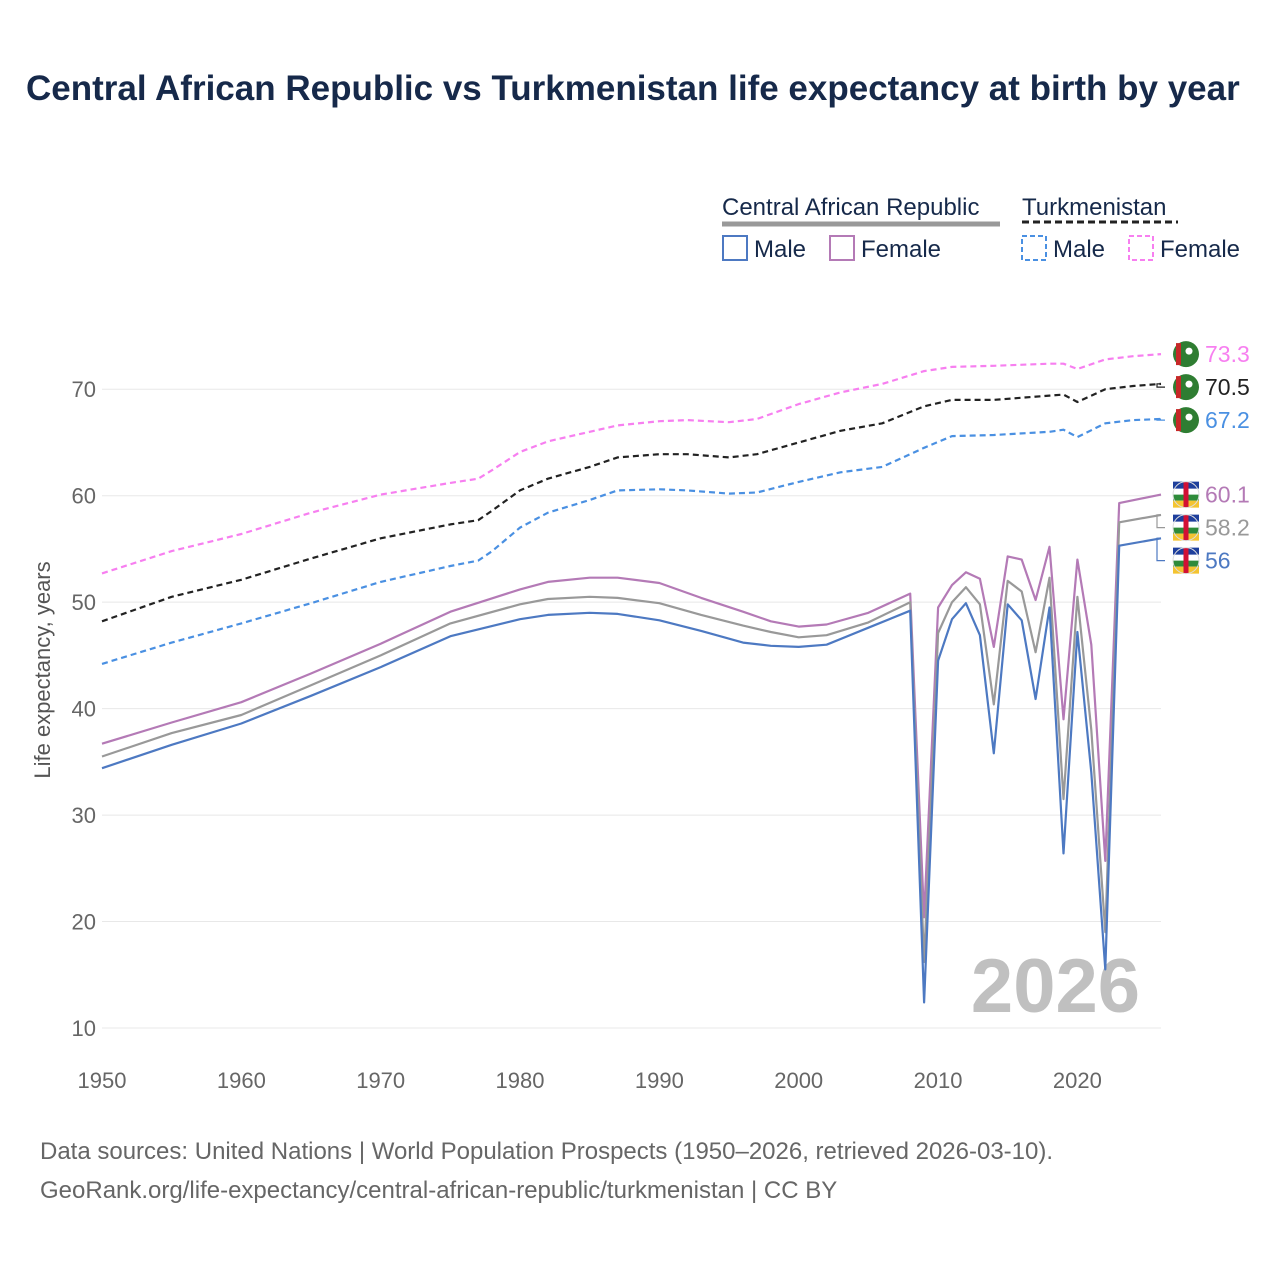  What do you see at coordinates (84, 602) in the screenshot?
I see `y-tick-label-50: 50` at bounding box center [84, 602].